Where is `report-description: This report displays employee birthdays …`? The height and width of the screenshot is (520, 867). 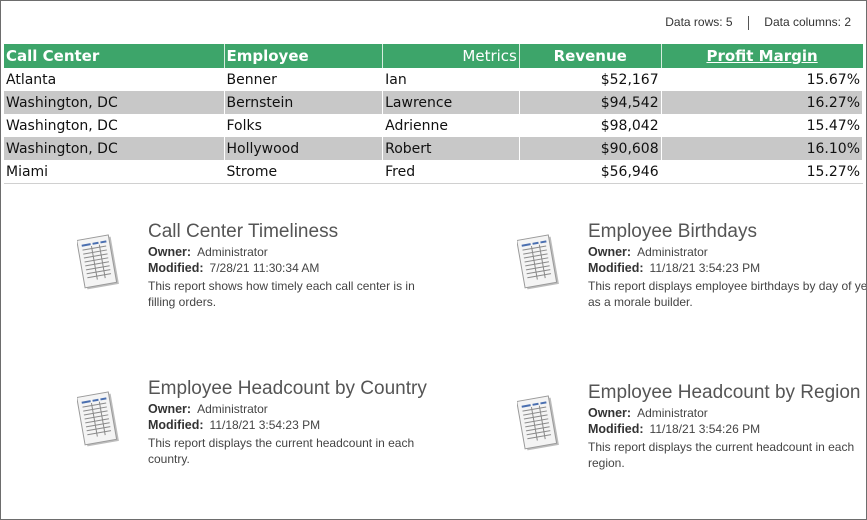
report-description: This report displays employee birthdays … is located at coordinates (727, 294).